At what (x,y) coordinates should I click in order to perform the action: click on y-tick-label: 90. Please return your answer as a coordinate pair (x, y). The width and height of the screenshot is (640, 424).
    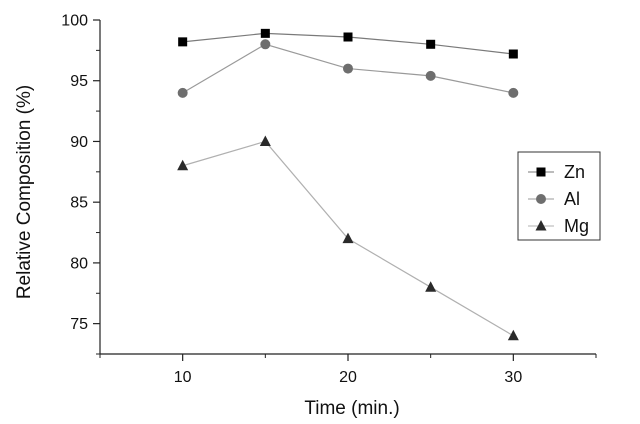
    Looking at the image, I should click on (79, 142).